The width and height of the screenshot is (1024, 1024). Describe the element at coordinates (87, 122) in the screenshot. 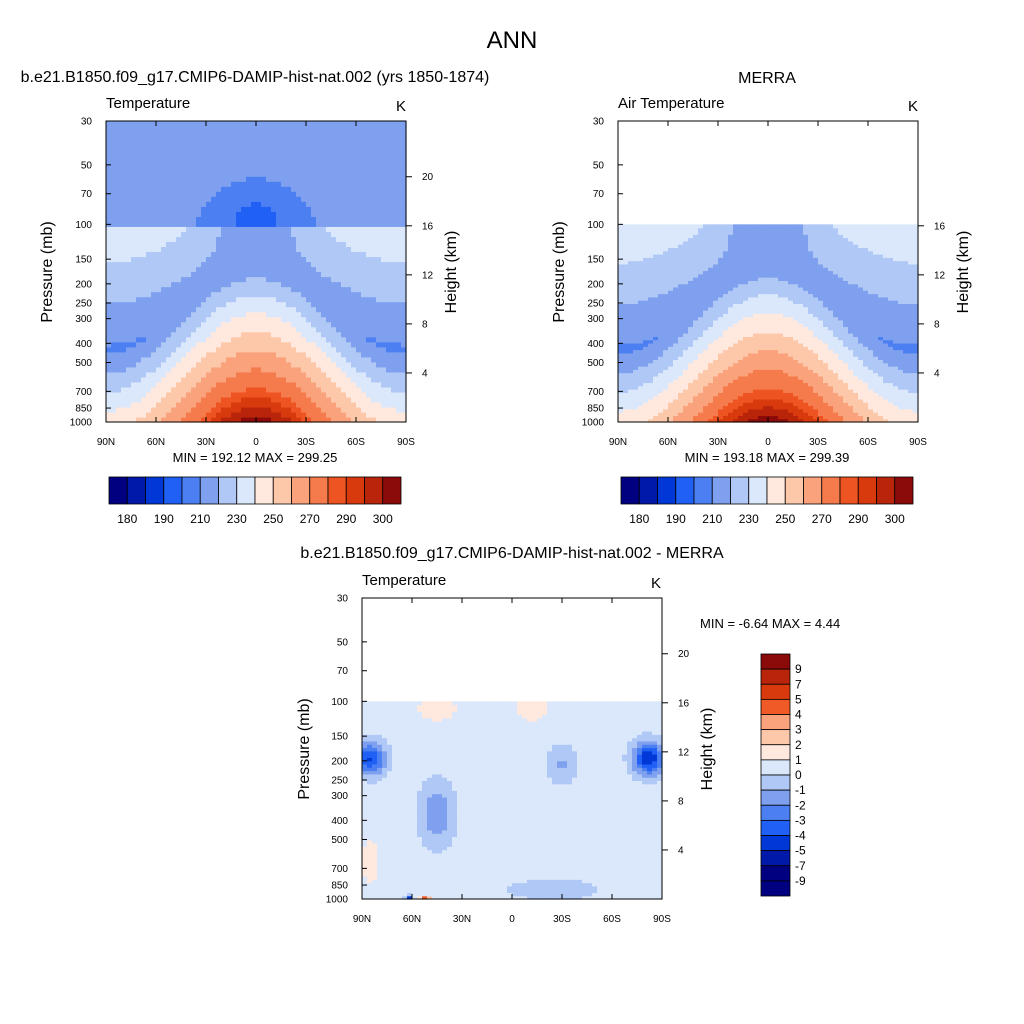

I see `y-tick-label: 30` at that location.